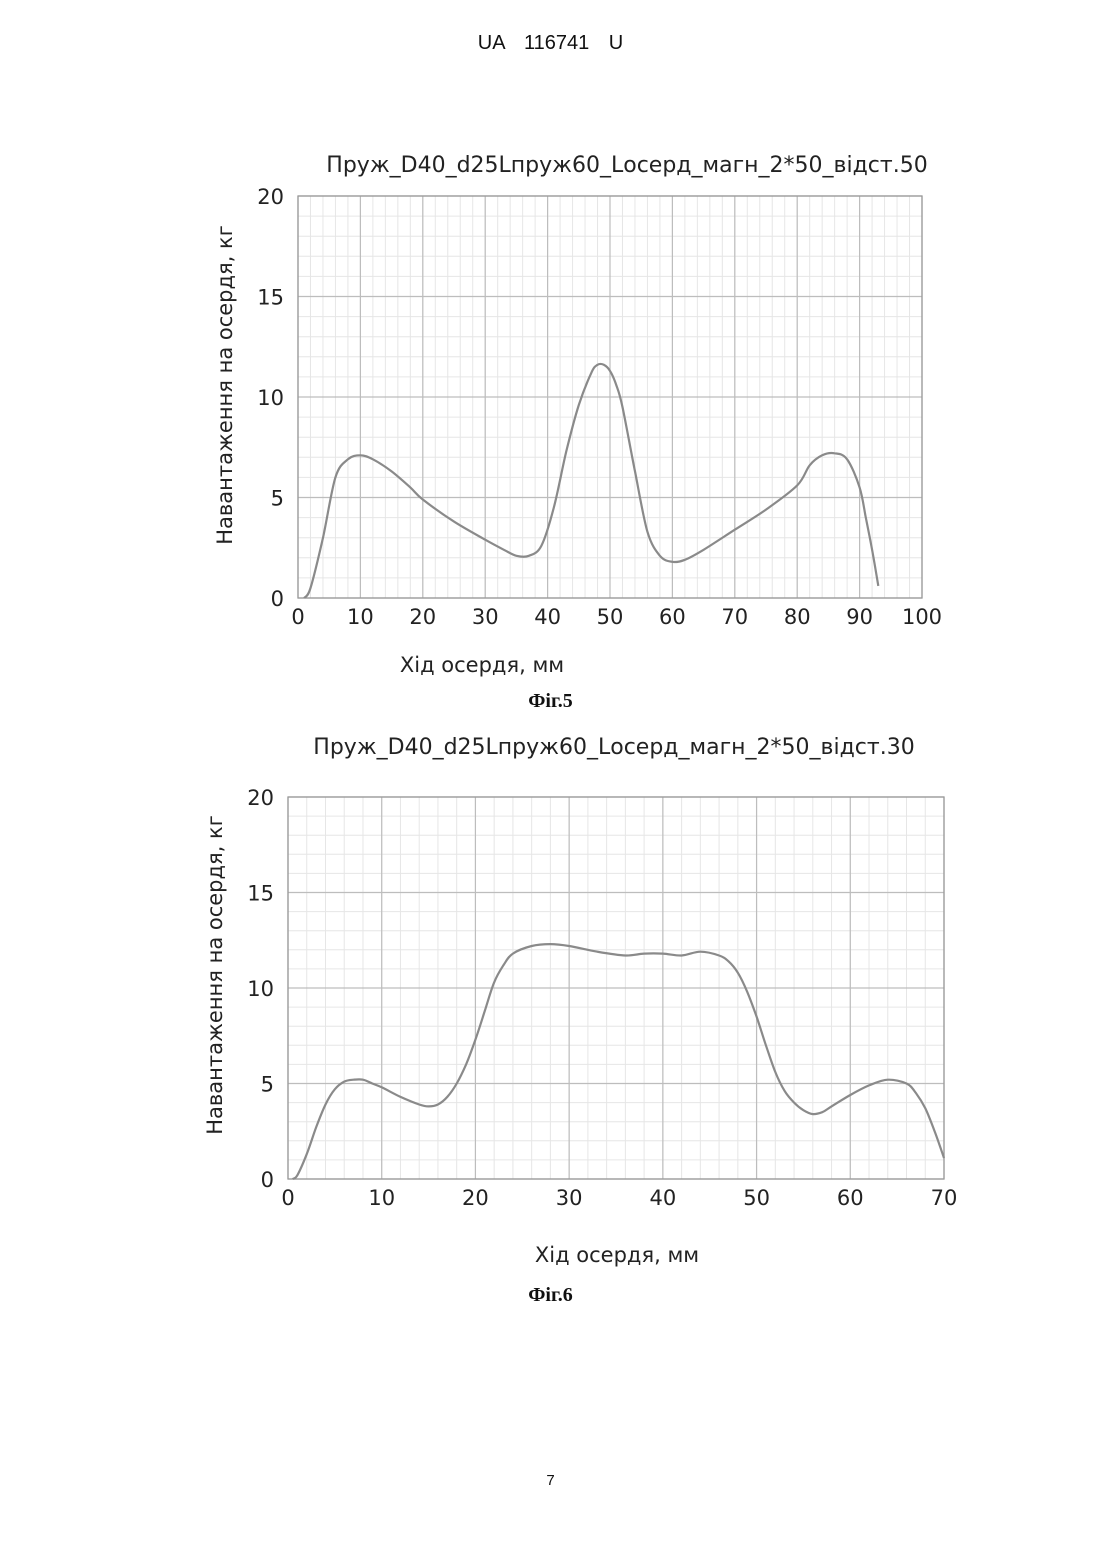 The width and height of the screenshot is (1101, 1557). I want to click on x-tick-label: 60, so click(850, 1198).